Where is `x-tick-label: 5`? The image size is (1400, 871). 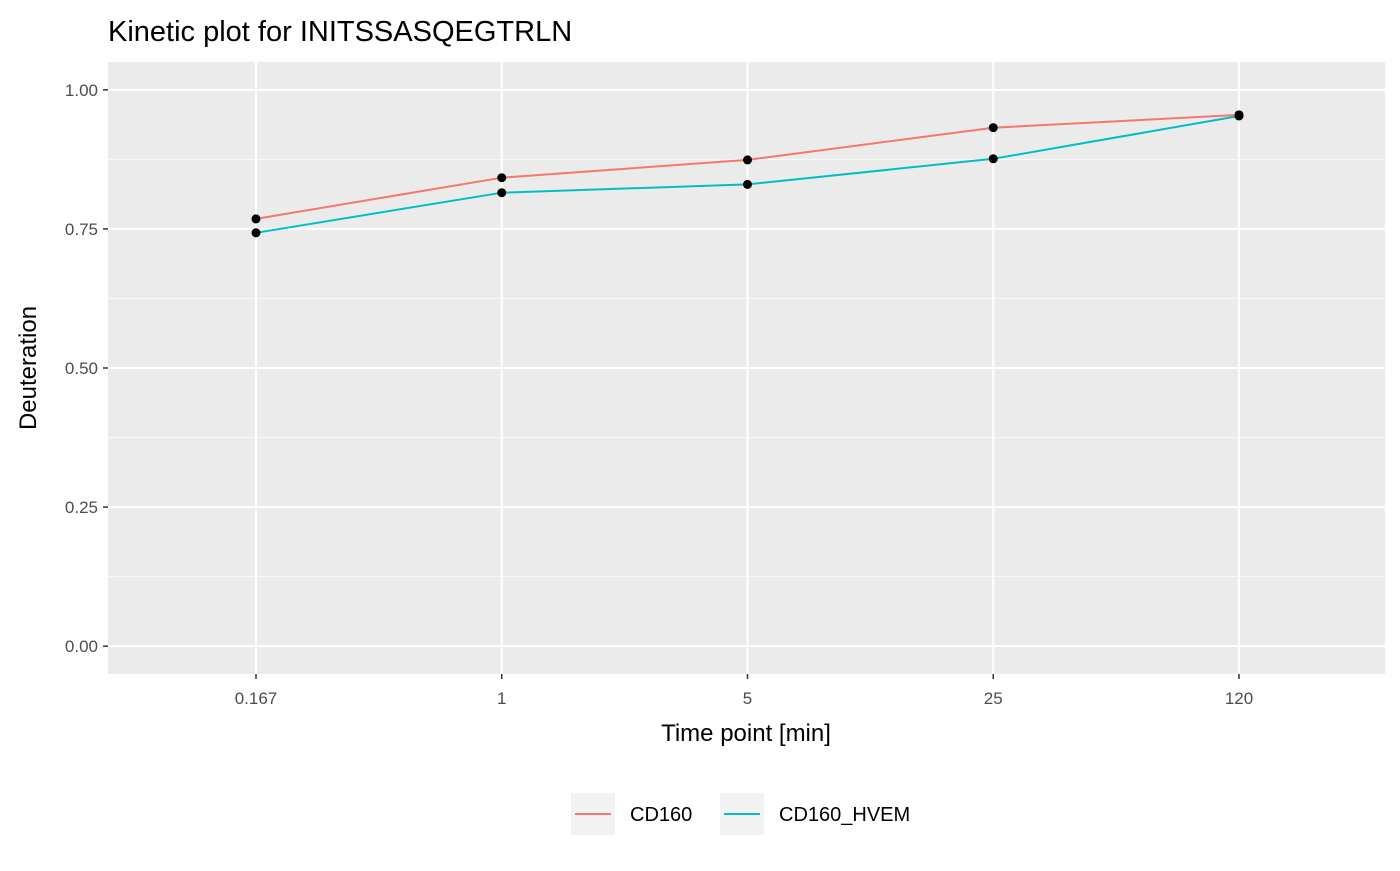
x-tick-label: 5 is located at coordinates (747, 698).